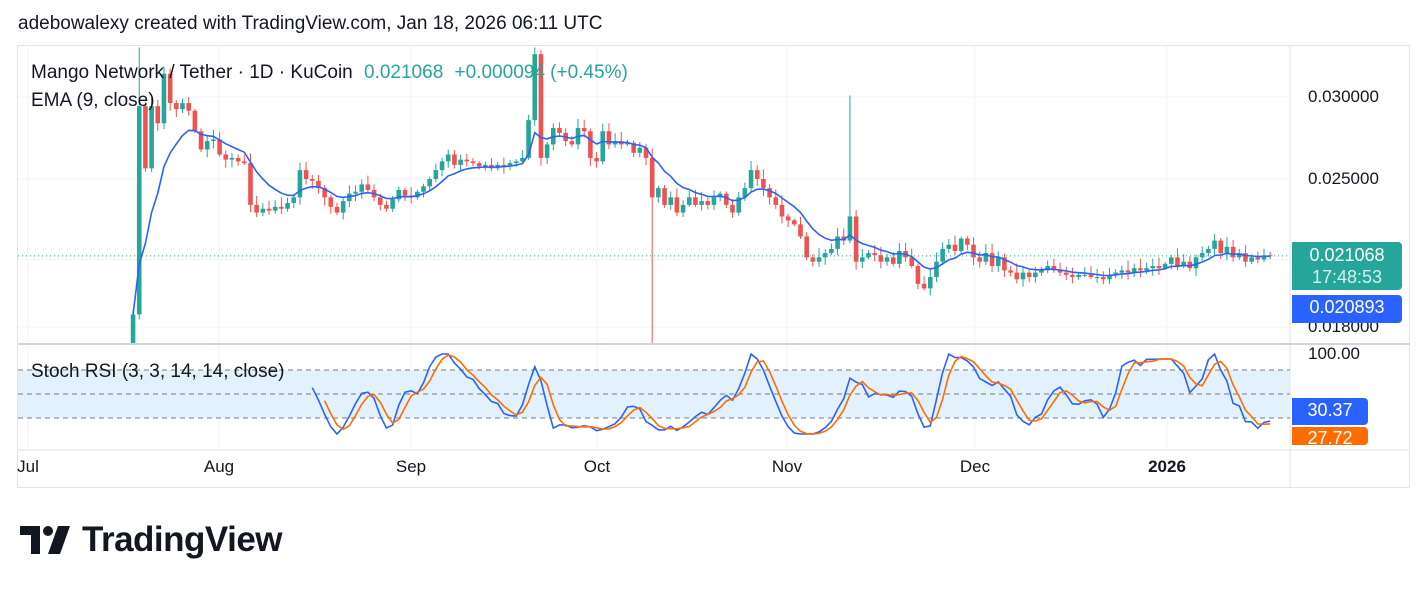 The image size is (1428, 591). I want to click on logo-text: TradingView, so click(182, 539).